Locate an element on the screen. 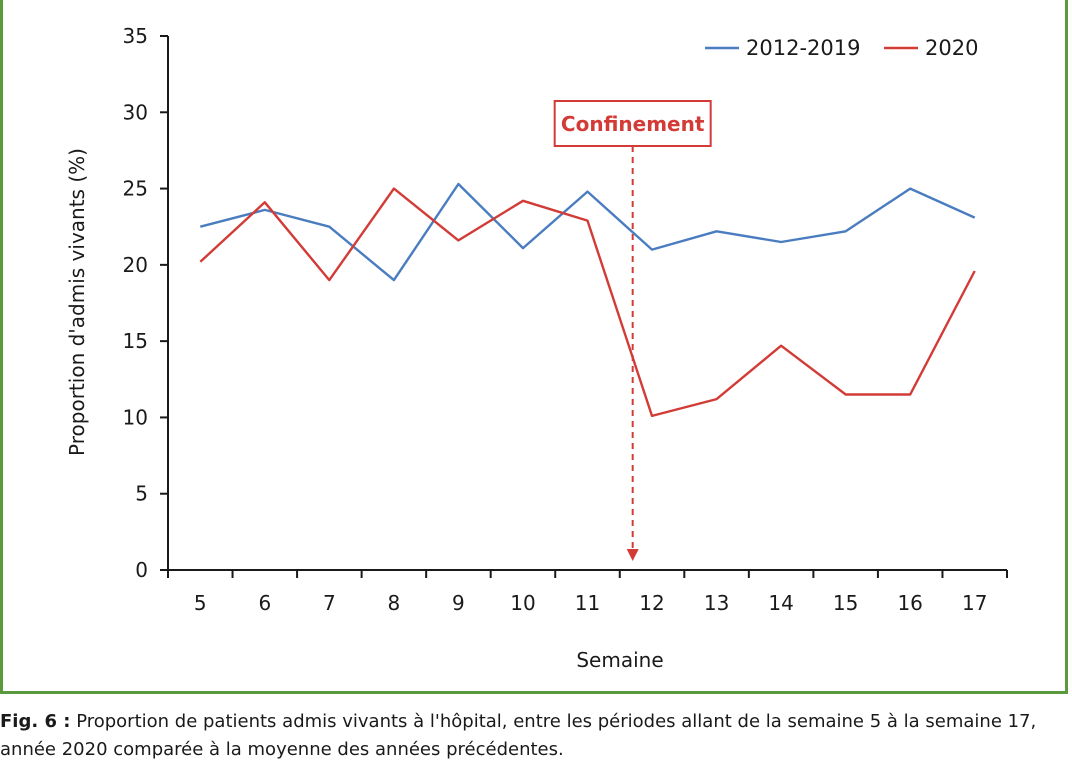 This screenshot has height=772, width=1072. legend: 2012-2019 2020 is located at coordinates (841, 48).